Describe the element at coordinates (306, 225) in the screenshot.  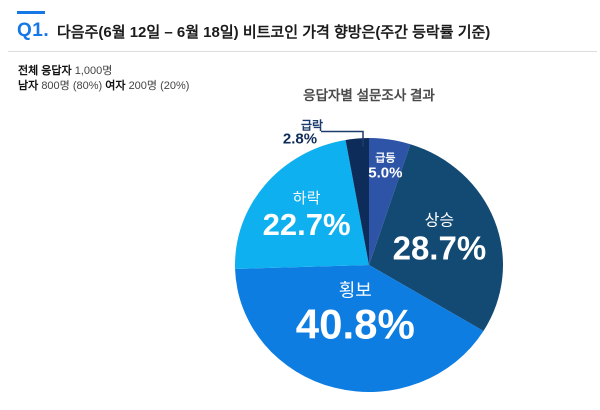
I see `slice-value-fall: 22.7%` at that location.